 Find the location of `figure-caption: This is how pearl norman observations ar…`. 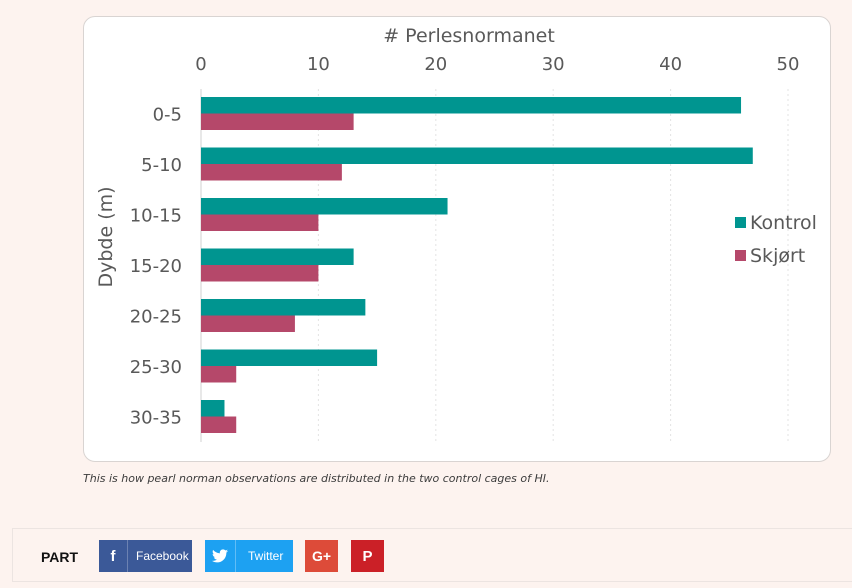

figure-caption: This is how pearl norman observations ar… is located at coordinates (316, 478).